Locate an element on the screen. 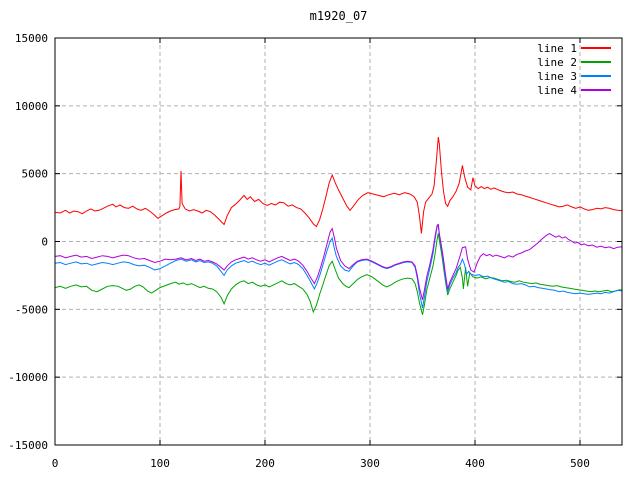  svg-text: 200 is located at coordinates (265, 463).